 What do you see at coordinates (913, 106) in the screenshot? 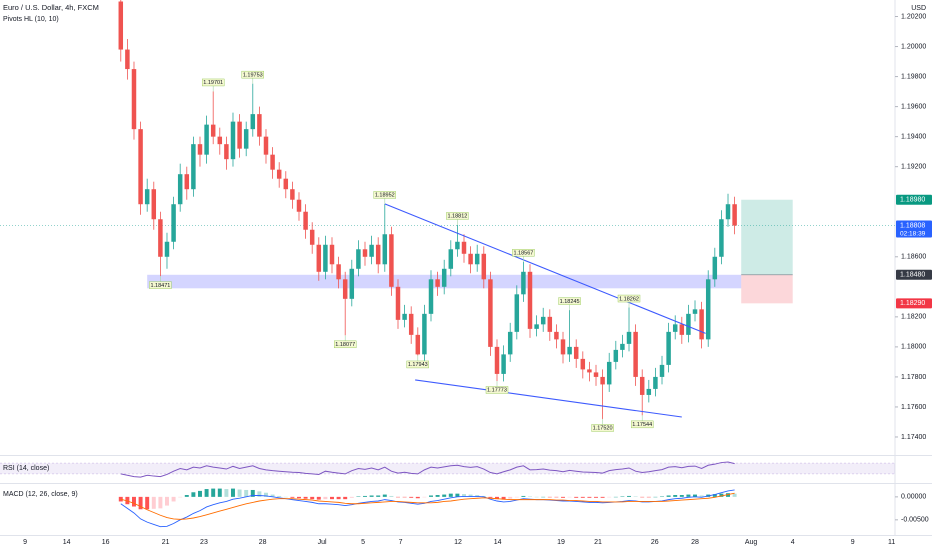
I see `y-tick-label: 1.19600` at bounding box center [913, 106].